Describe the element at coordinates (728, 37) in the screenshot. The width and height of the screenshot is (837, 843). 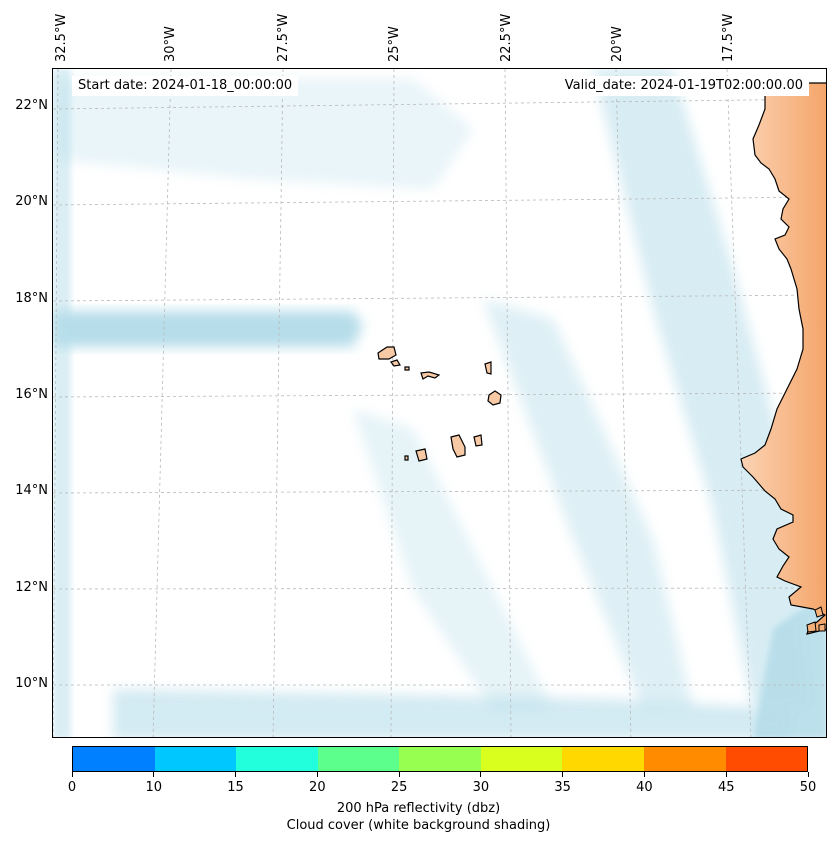
I see `lon-label-17-5w: 17.5°W` at that location.